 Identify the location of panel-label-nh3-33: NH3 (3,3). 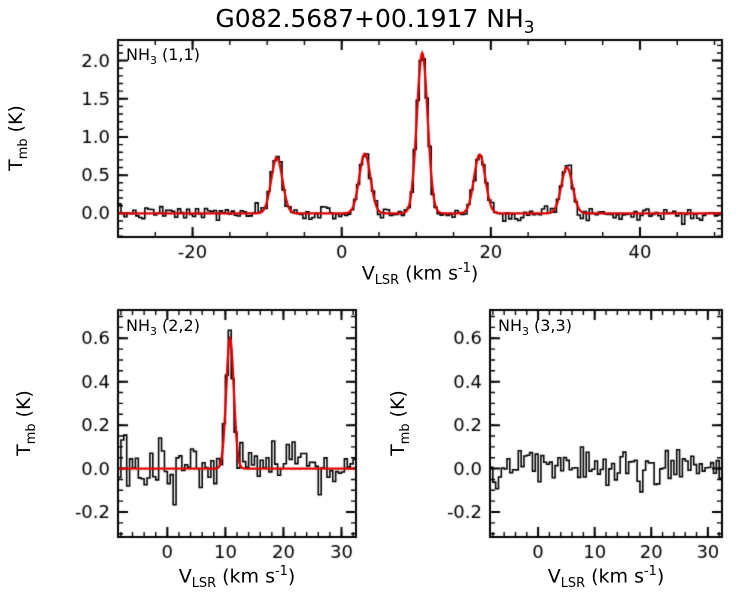
(535, 327).